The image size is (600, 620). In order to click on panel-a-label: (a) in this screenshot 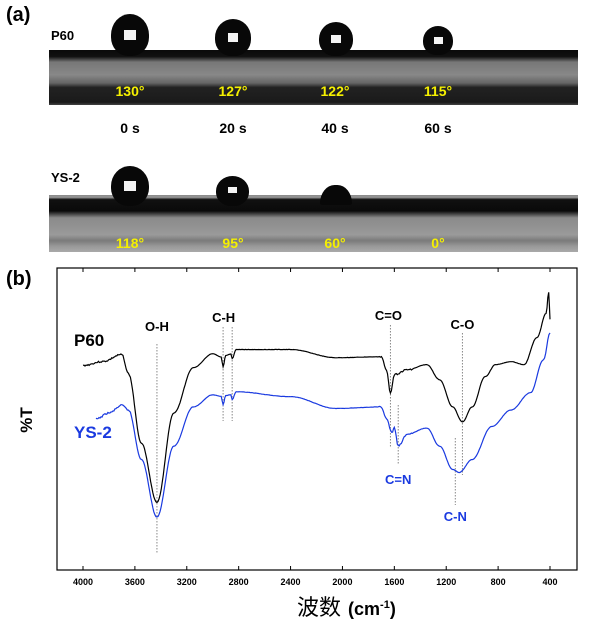, I will do `click(18, 15)`.